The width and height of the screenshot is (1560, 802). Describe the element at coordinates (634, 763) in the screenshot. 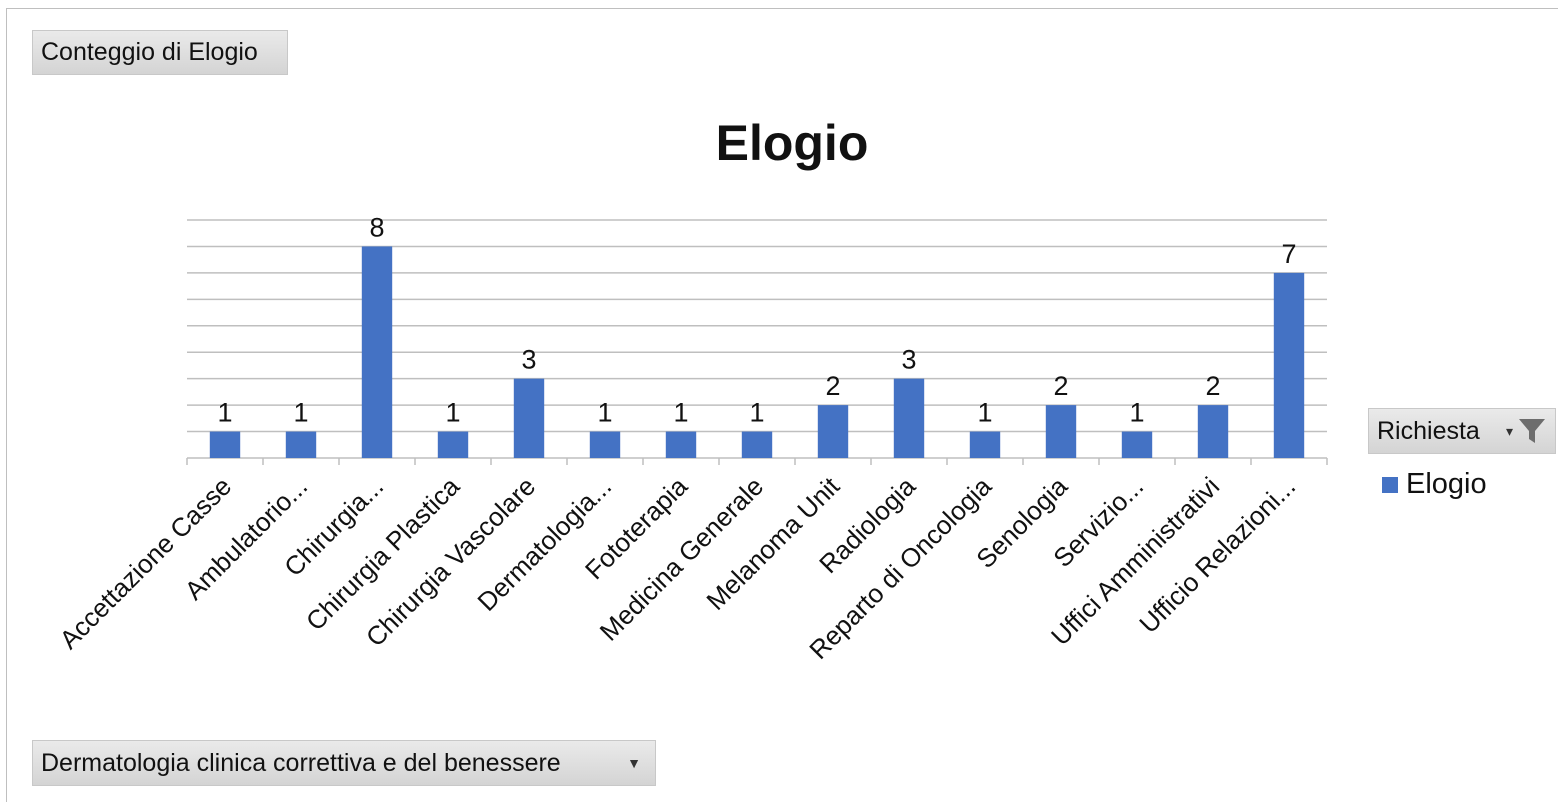

I see `chevron-down-icon: ▼` at that location.